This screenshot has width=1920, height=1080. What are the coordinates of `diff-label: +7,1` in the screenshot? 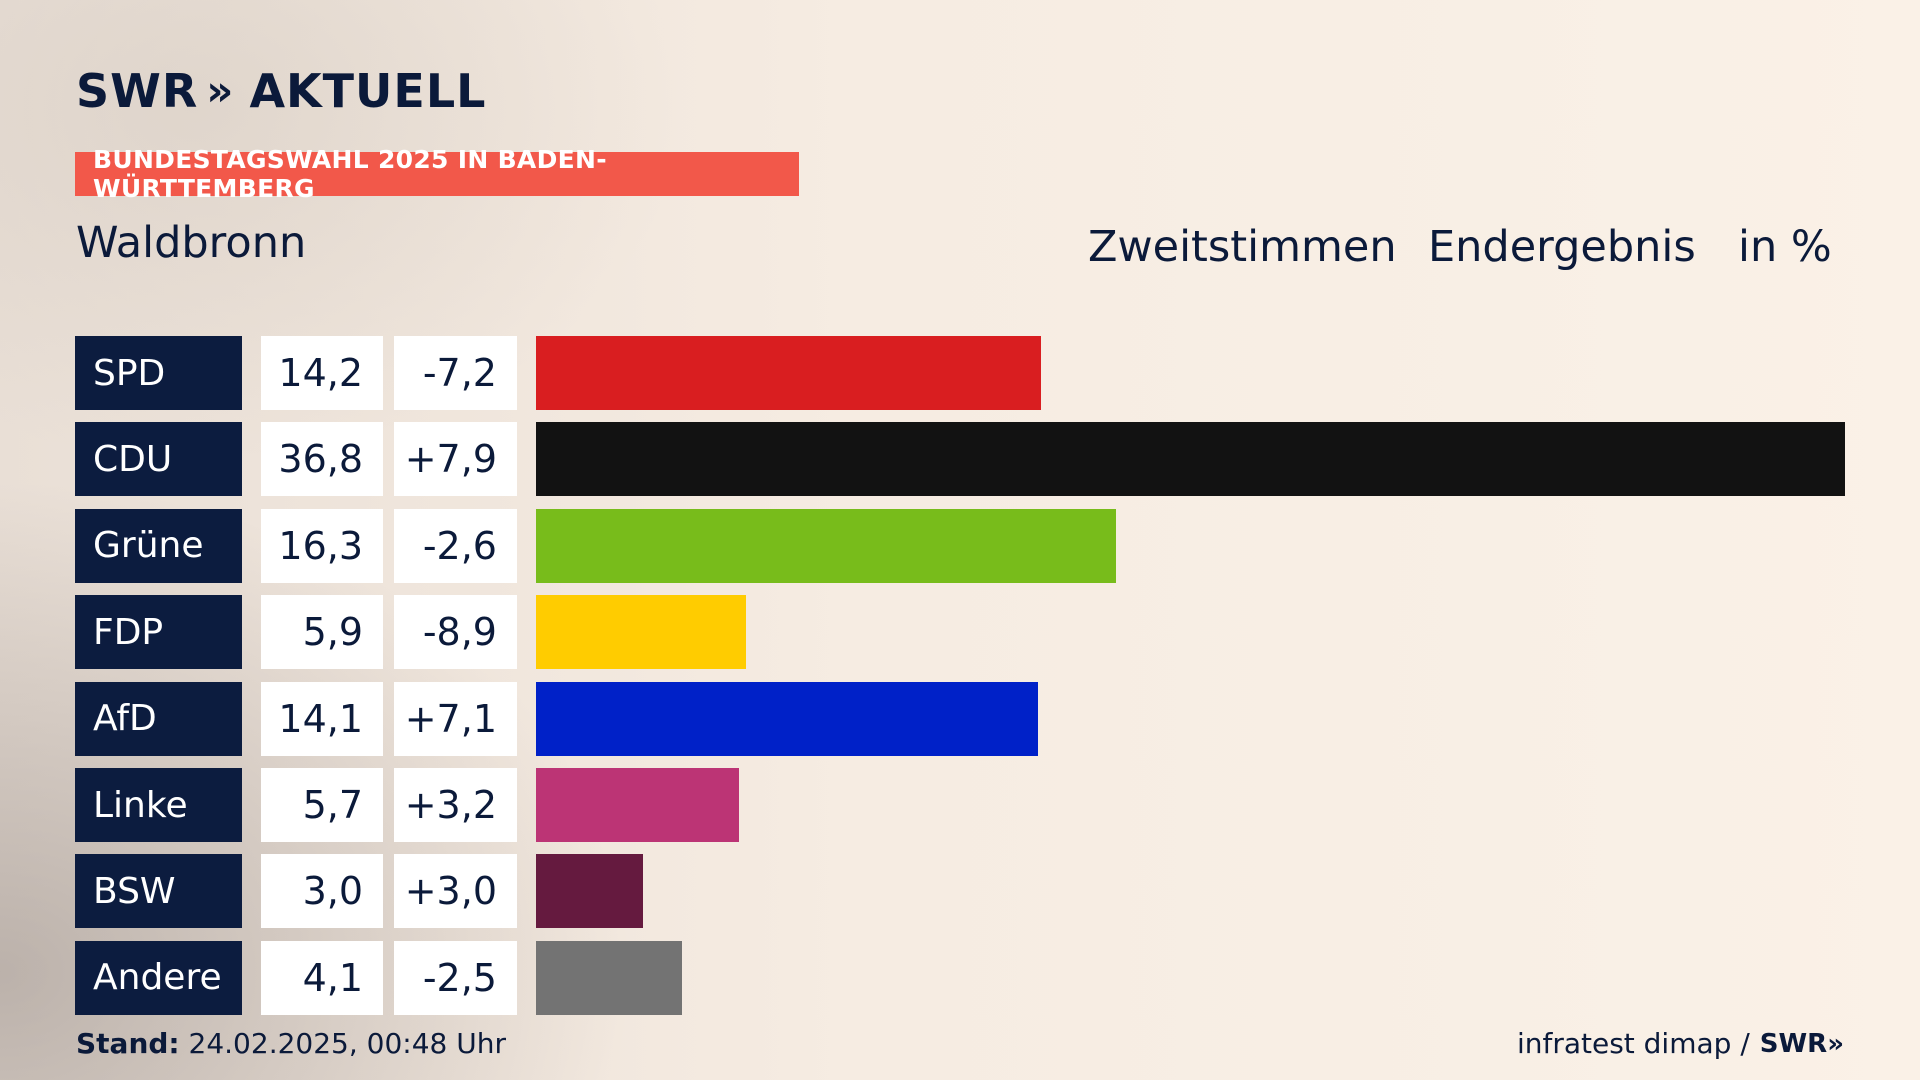 It's located at (455, 718).